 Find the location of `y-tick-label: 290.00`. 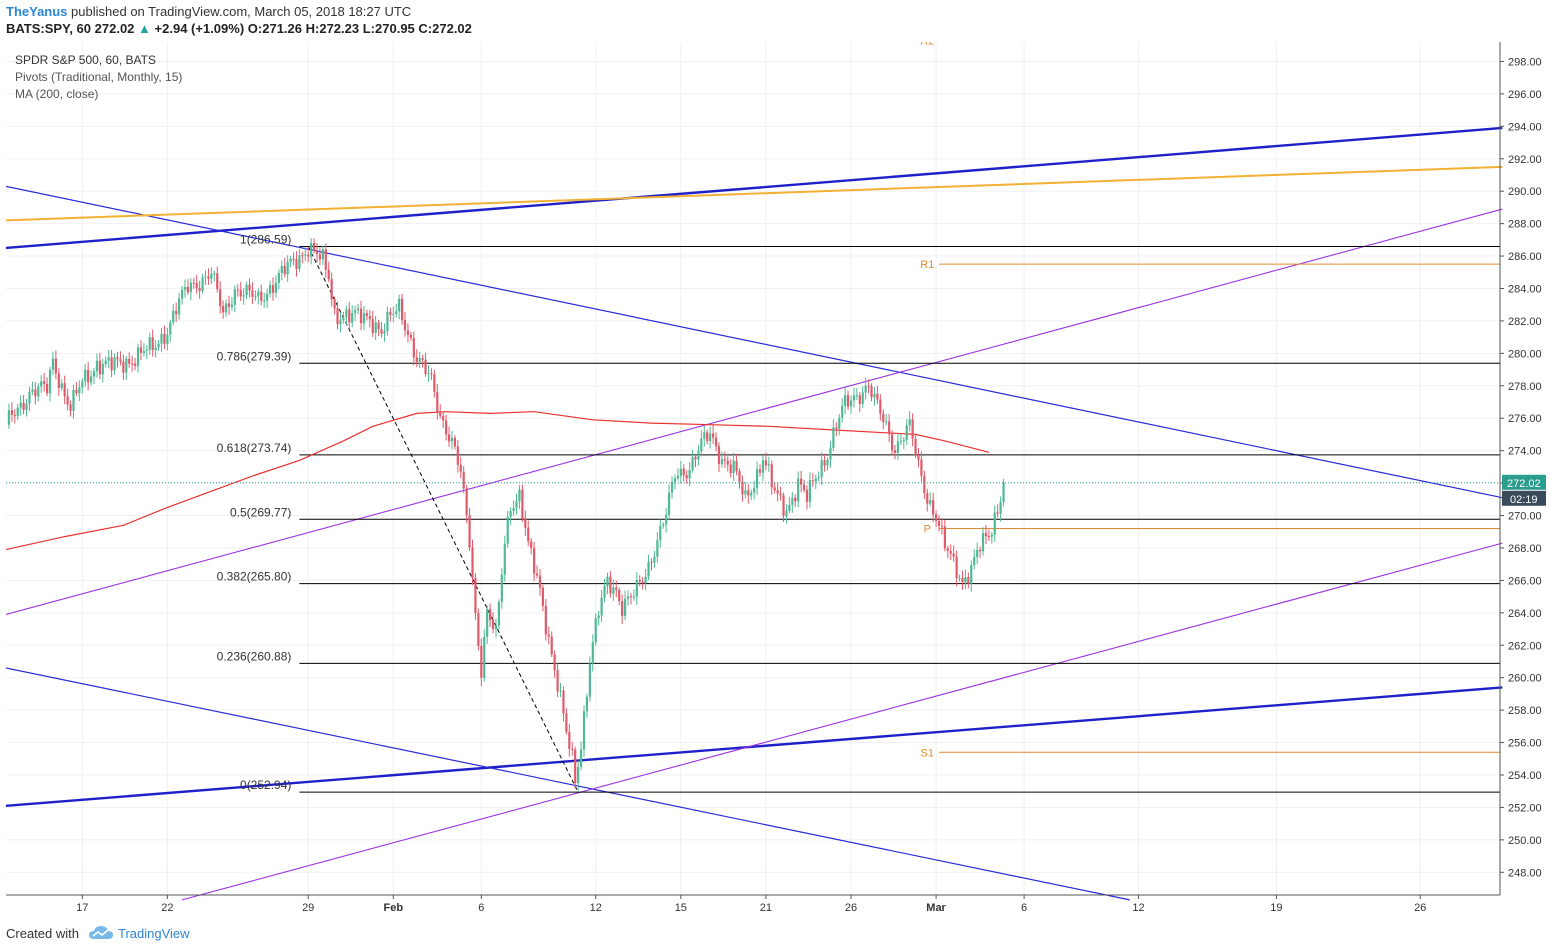

y-tick-label: 290.00 is located at coordinates (1525, 192).